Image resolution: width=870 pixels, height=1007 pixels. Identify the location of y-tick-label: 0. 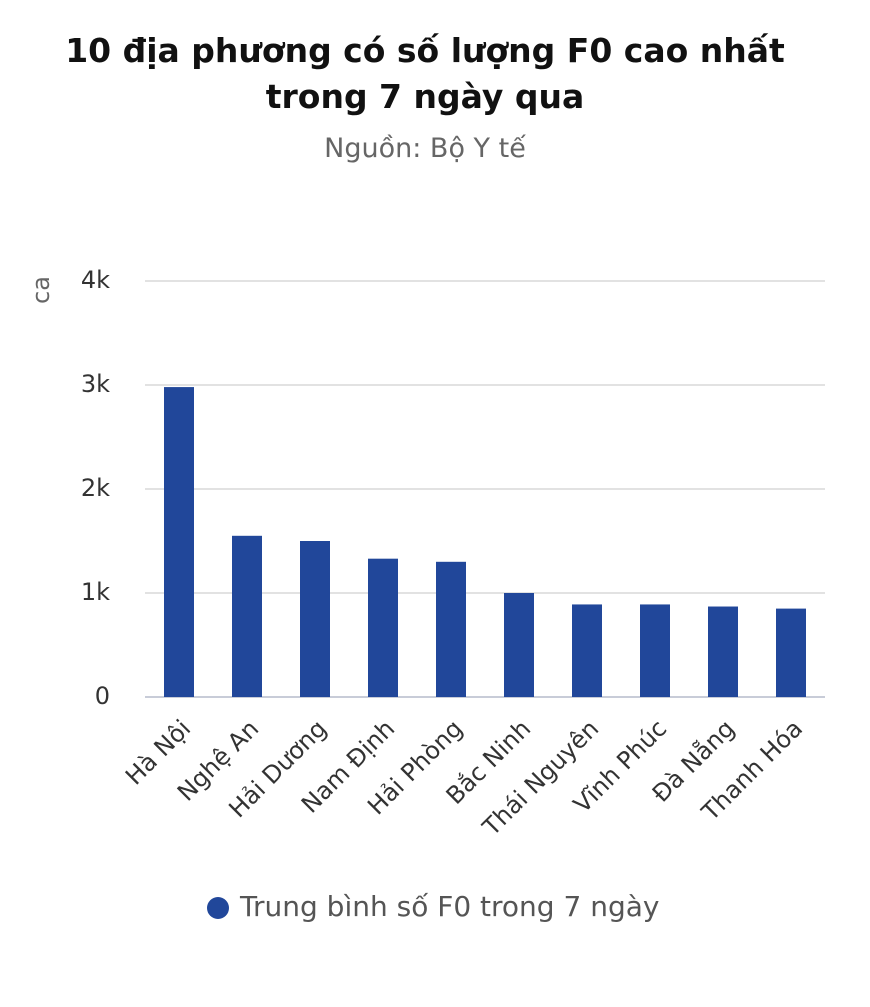
(102, 696).